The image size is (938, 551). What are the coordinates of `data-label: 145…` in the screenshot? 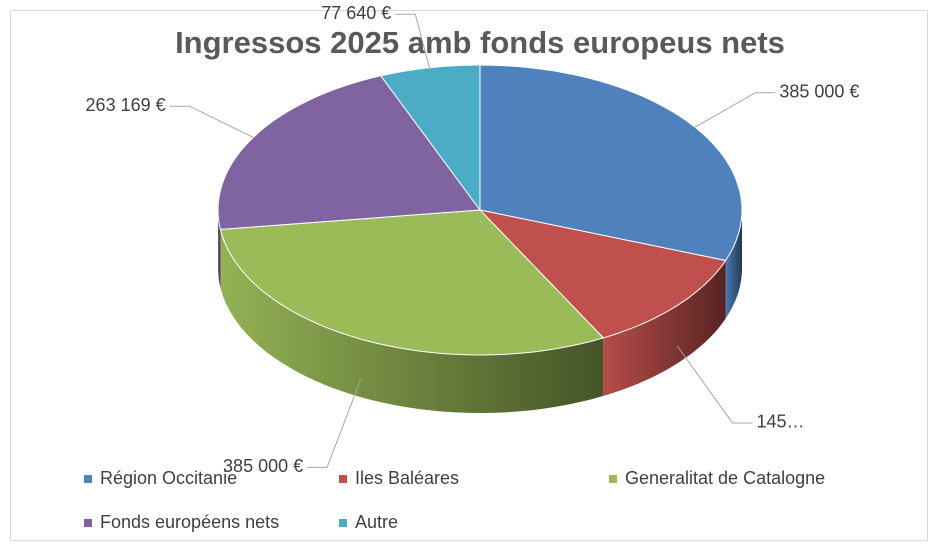 It's located at (781, 422).